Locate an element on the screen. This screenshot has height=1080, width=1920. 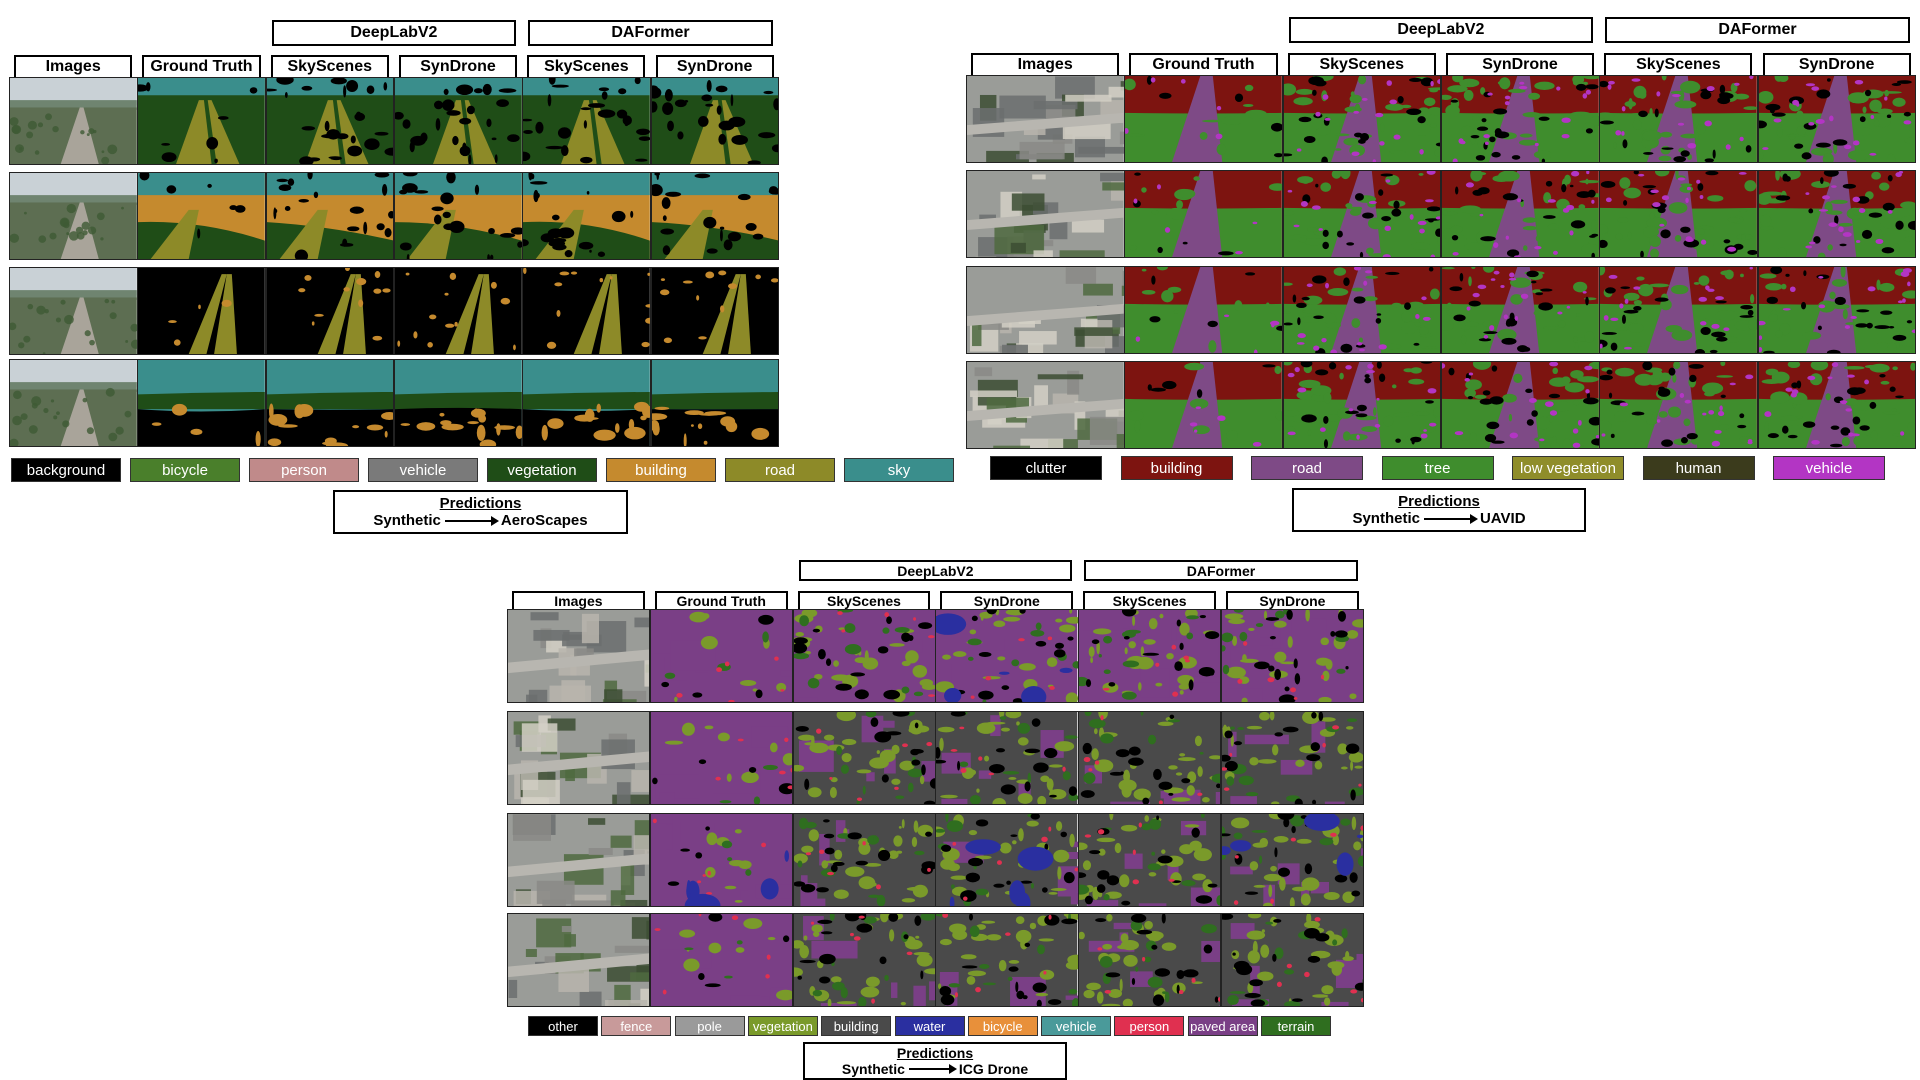
legend-pole: pole is located at coordinates (709, 1026).